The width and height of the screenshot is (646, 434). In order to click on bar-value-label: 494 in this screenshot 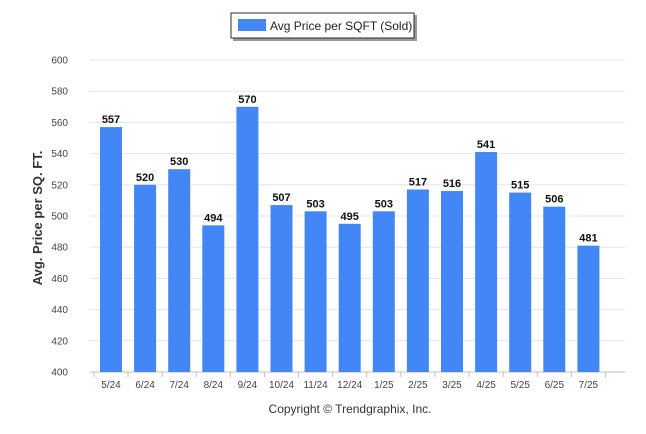, I will do `click(213, 218)`.